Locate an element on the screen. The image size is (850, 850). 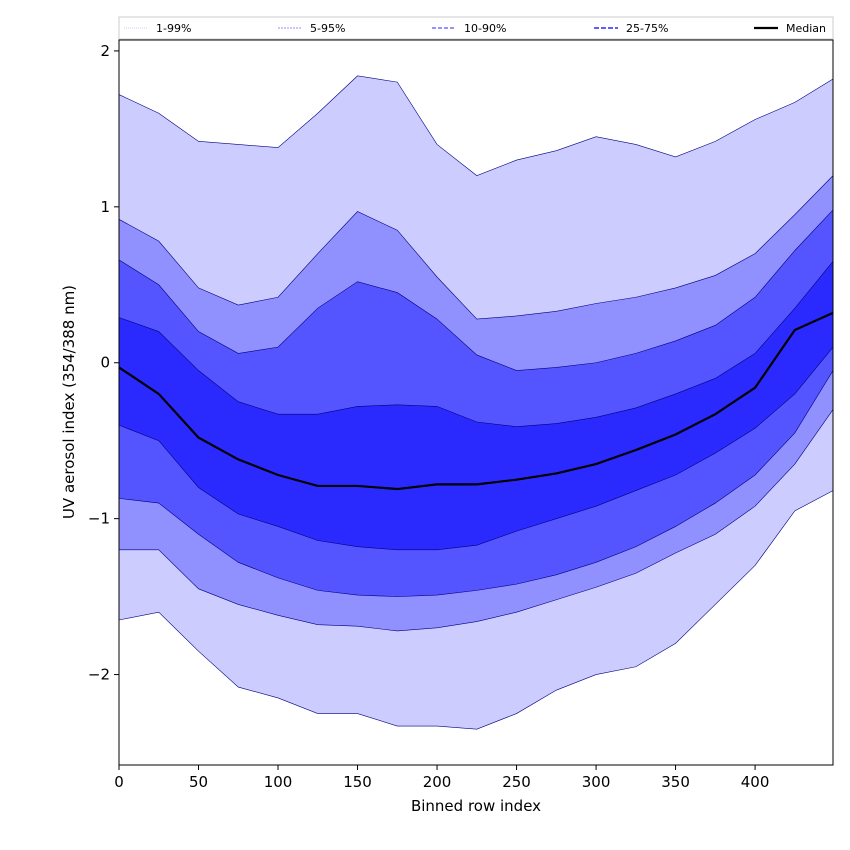
x-tick-label: 0 is located at coordinates (119, 782).